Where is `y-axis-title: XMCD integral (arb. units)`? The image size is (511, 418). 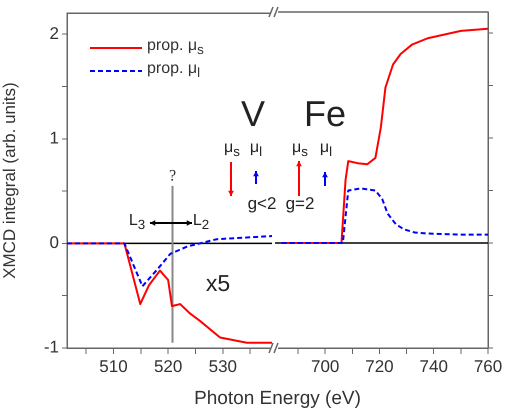 y-axis-title: XMCD integral (arb. units) is located at coordinates (9, 180).